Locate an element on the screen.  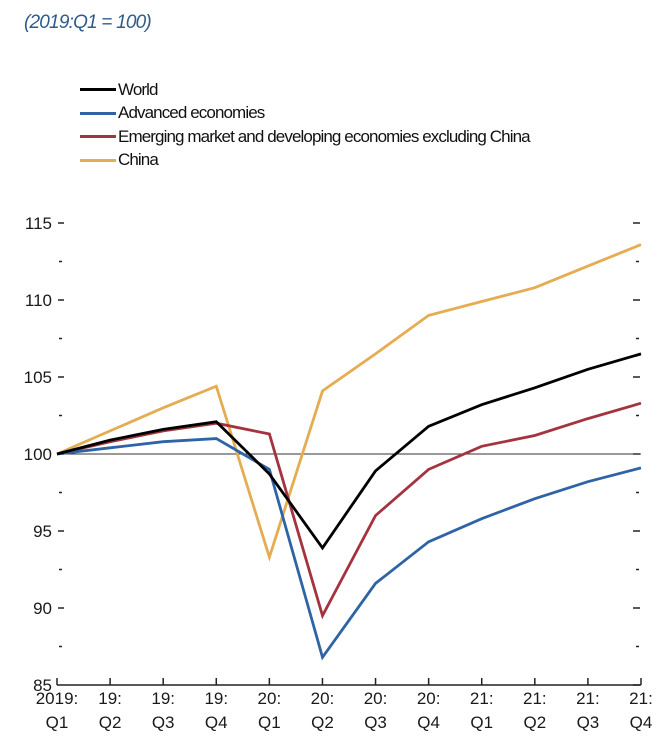
legend-item-china: China is located at coordinates (305, 161).